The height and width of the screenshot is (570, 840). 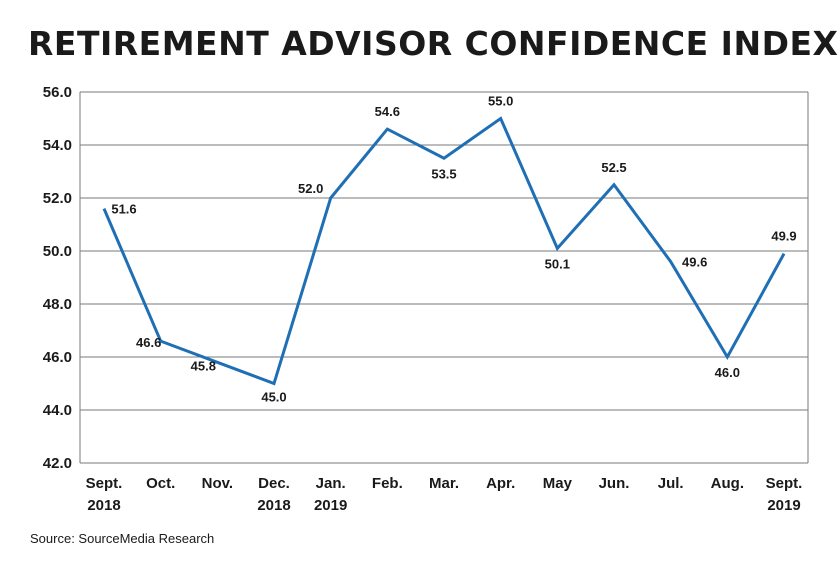 What do you see at coordinates (123, 209) in the screenshot?
I see `data-label: 51.6` at bounding box center [123, 209].